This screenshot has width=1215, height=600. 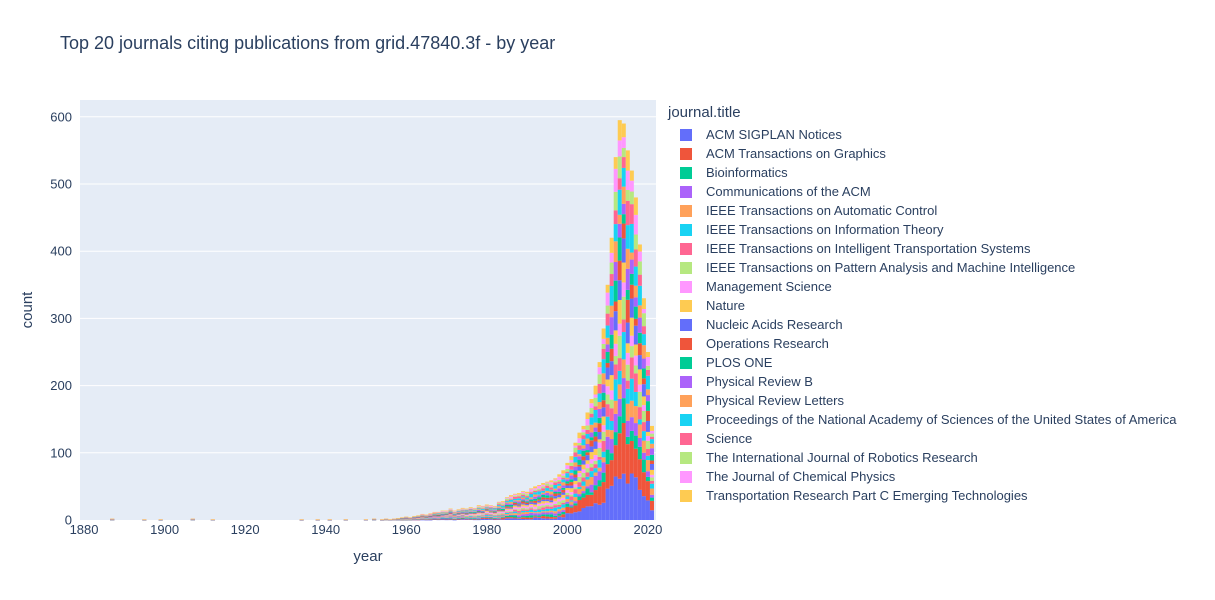 What do you see at coordinates (922, 134) in the screenshot?
I see `legend-item: ACM SIGPLAN Notices` at bounding box center [922, 134].